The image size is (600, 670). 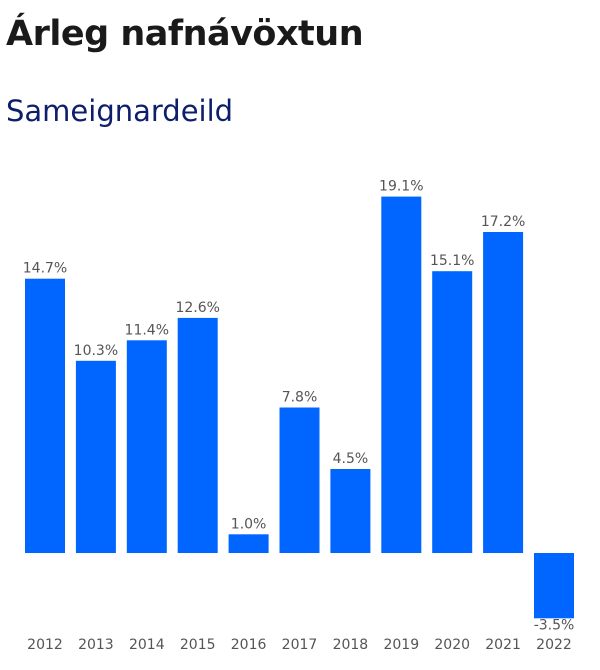 What do you see at coordinates (351, 645) in the screenshot?
I see `category-label-2018: 2018` at bounding box center [351, 645].